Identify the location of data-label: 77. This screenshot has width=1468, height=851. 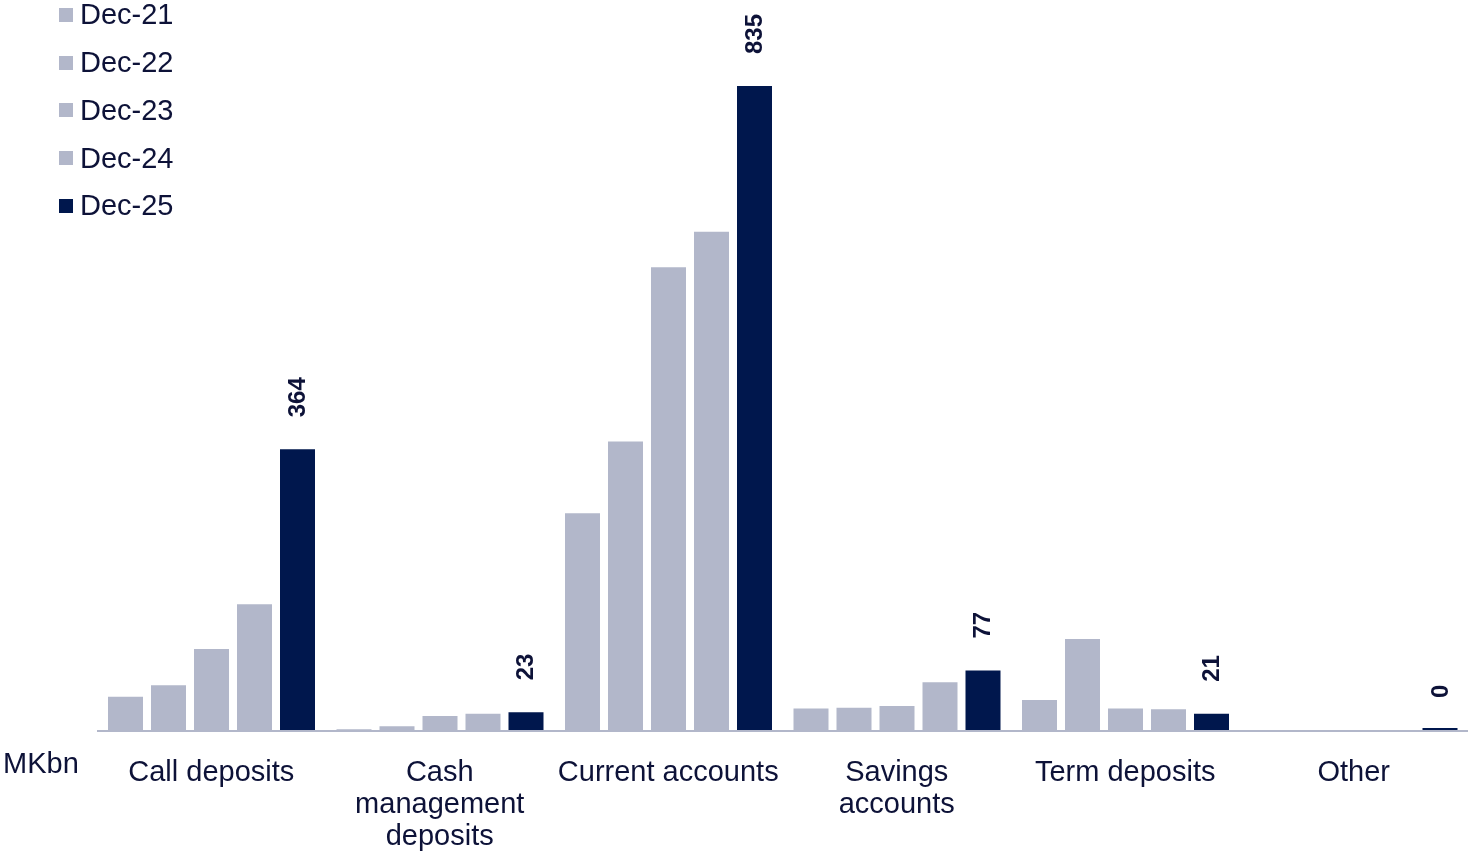
(982, 625).